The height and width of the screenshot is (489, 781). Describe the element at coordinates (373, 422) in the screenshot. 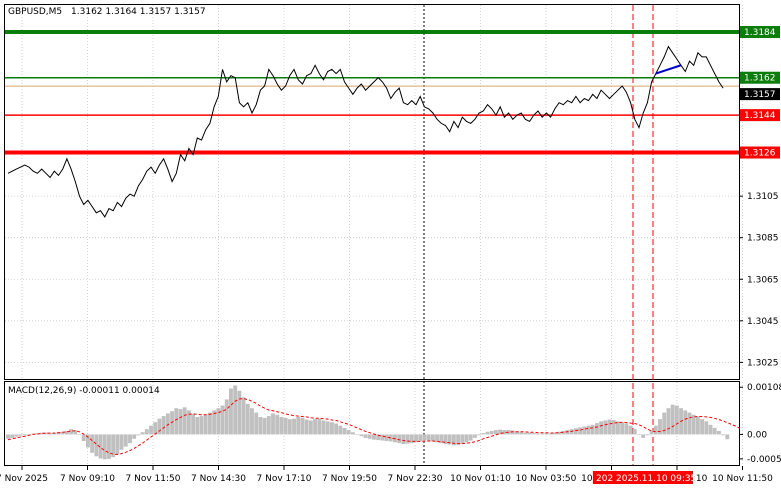

I see `macd-series` at that location.